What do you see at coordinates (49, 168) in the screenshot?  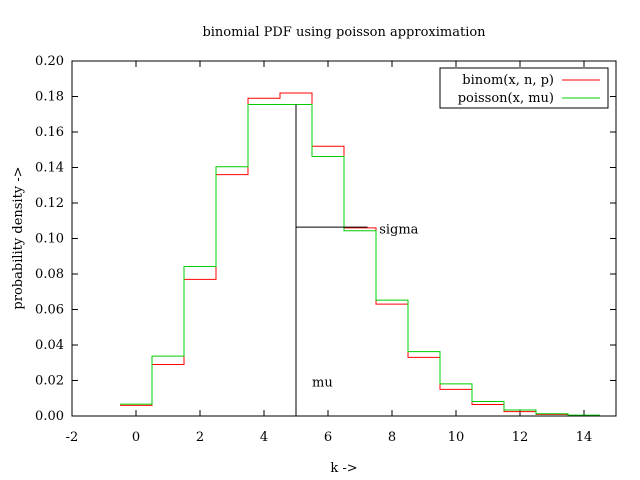 I see `y-tick-label: 0.14` at bounding box center [49, 168].